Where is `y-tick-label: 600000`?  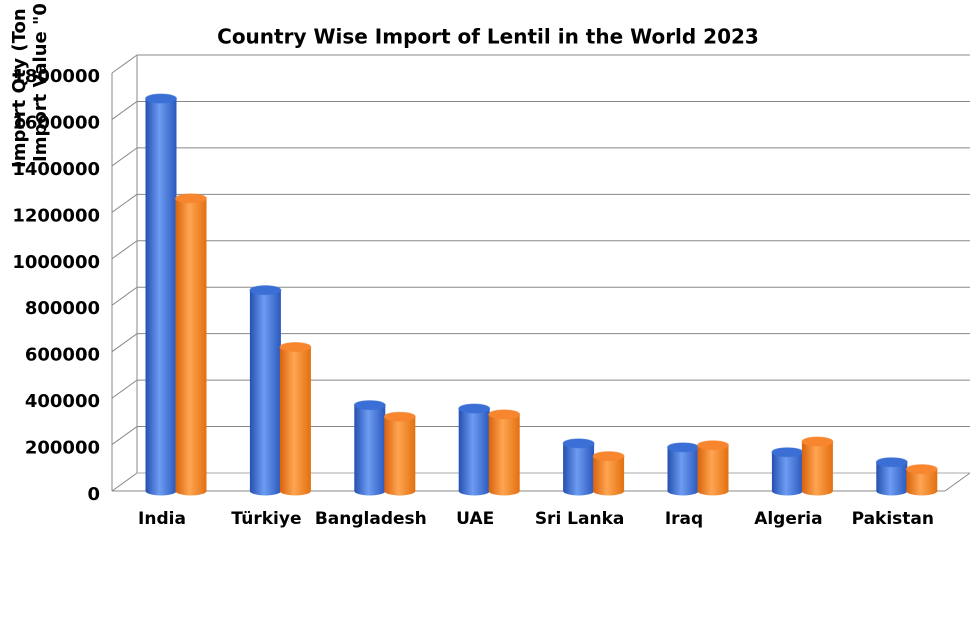
y-tick-label: 600000 is located at coordinates (62, 355).